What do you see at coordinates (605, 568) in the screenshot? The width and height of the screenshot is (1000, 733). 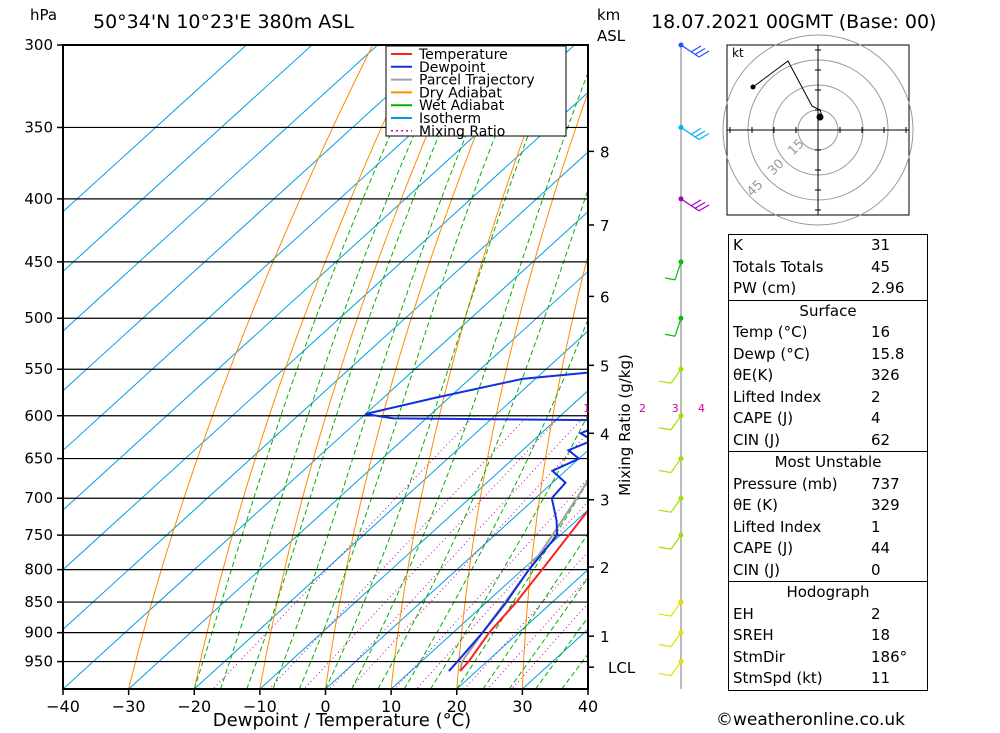 I see `km-tick-label: 2` at bounding box center [605, 568].